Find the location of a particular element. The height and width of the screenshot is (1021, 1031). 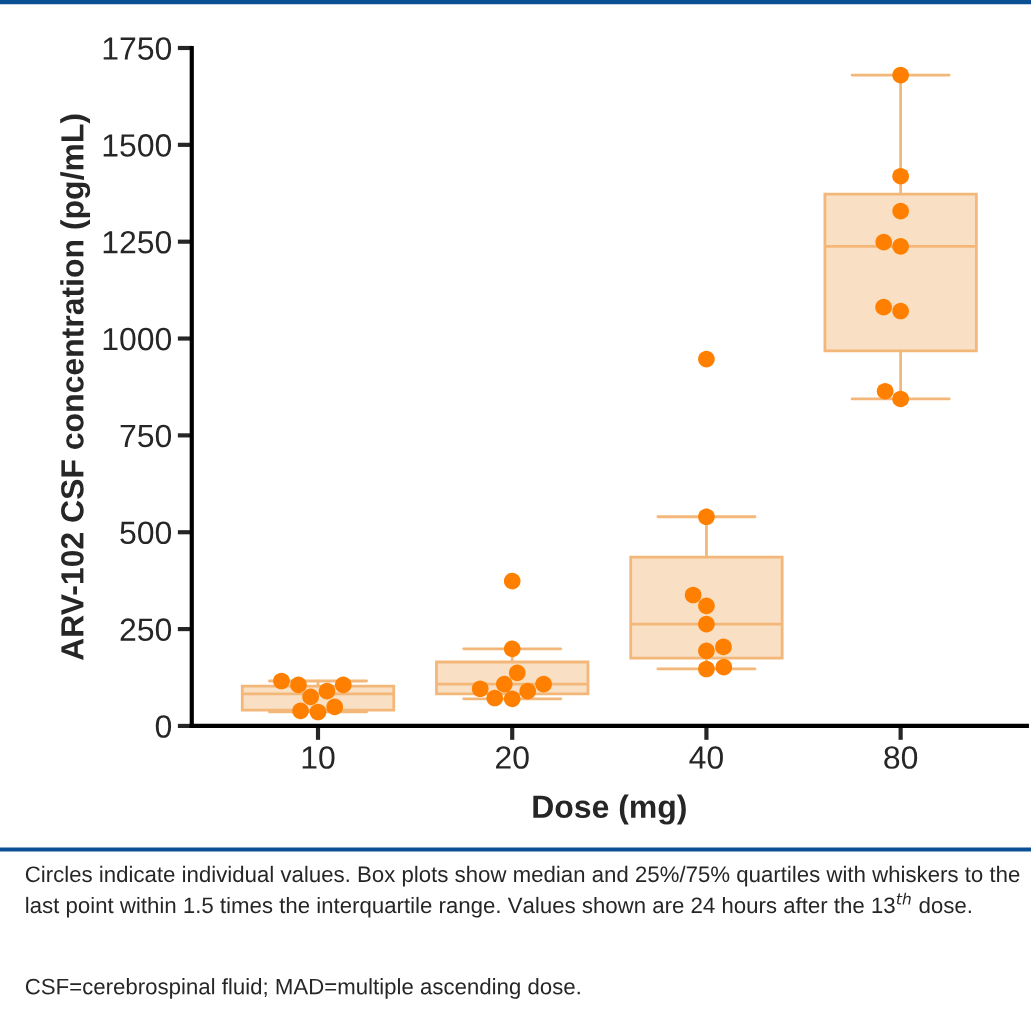

y-tick-label: 1000 is located at coordinates (137, 339).